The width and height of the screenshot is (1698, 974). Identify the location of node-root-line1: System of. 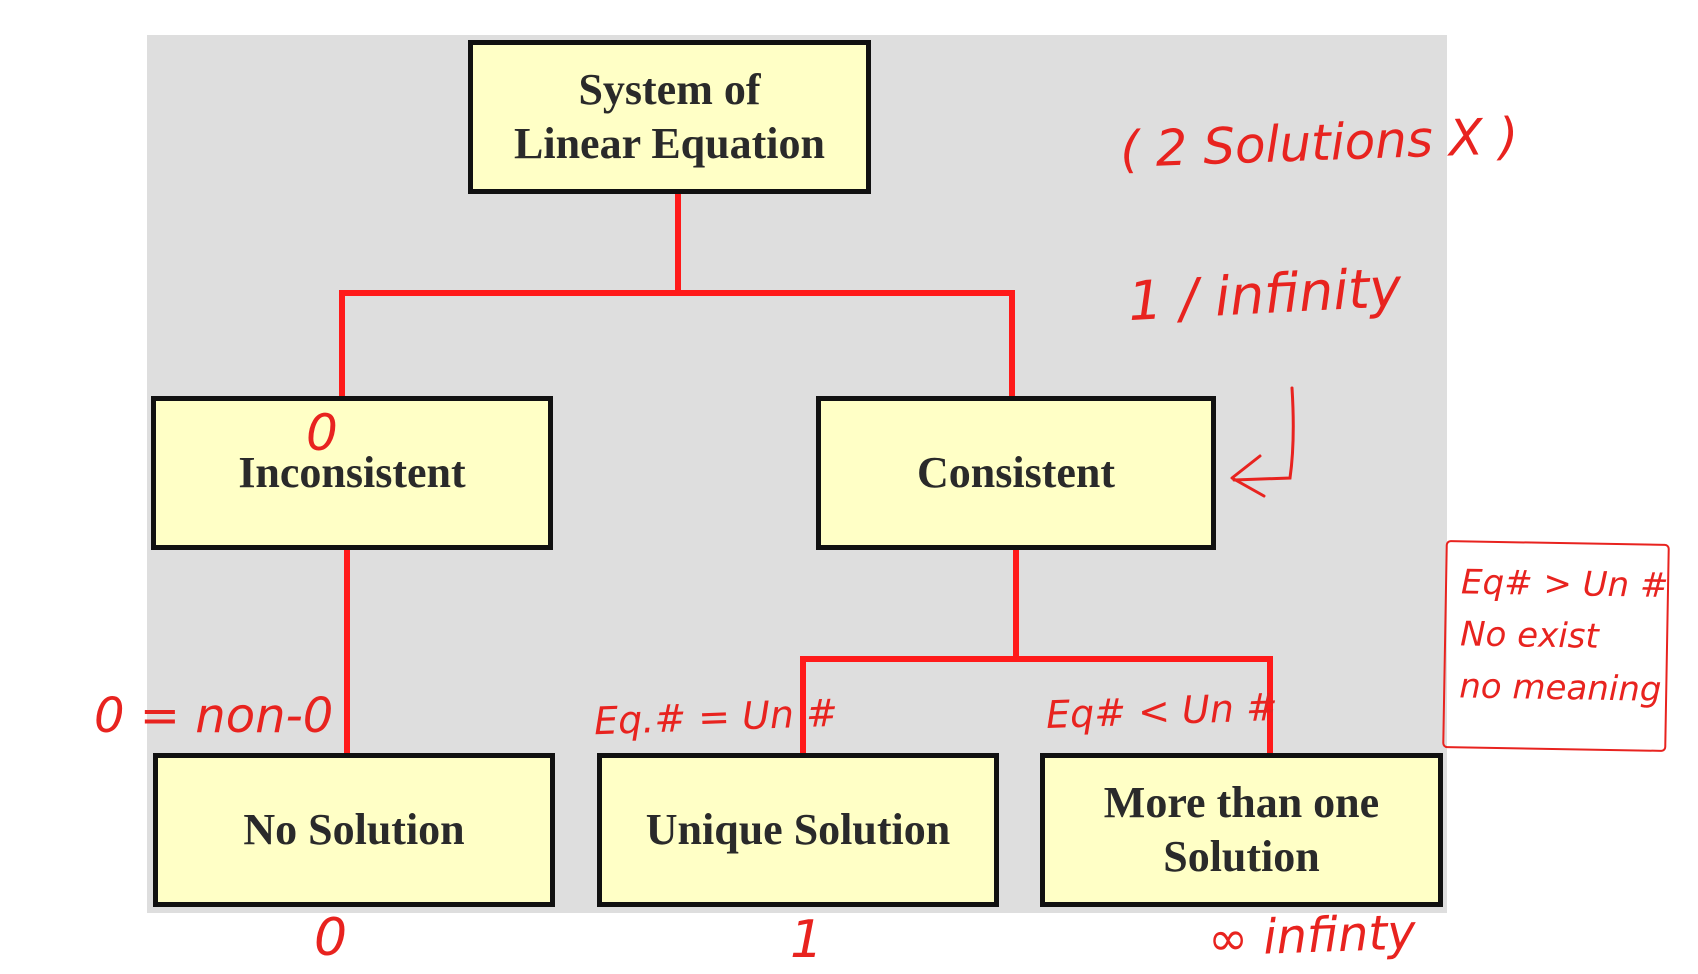
(669, 90).